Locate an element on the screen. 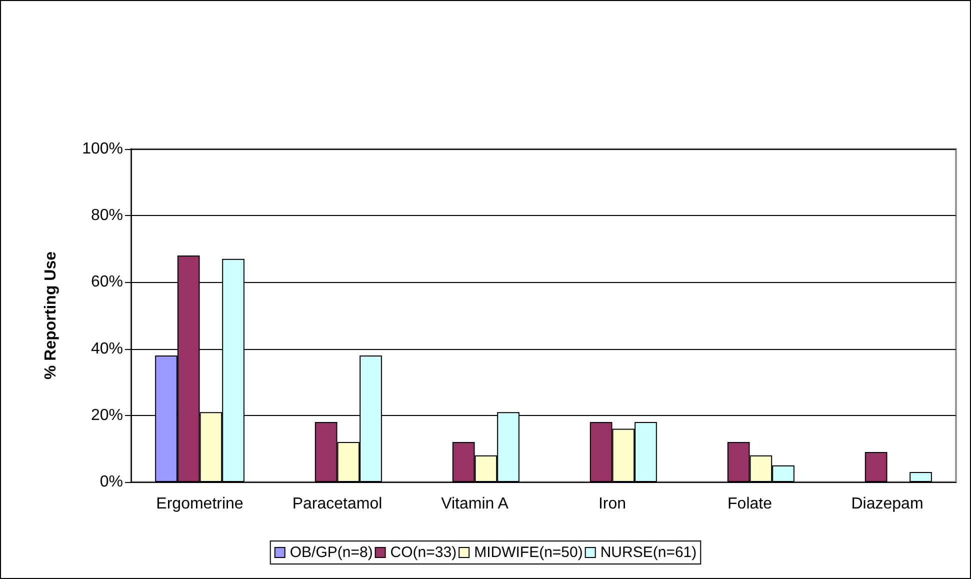 This screenshot has height=579, width=971. y-tick-label: 80% is located at coordinates (106, 215).